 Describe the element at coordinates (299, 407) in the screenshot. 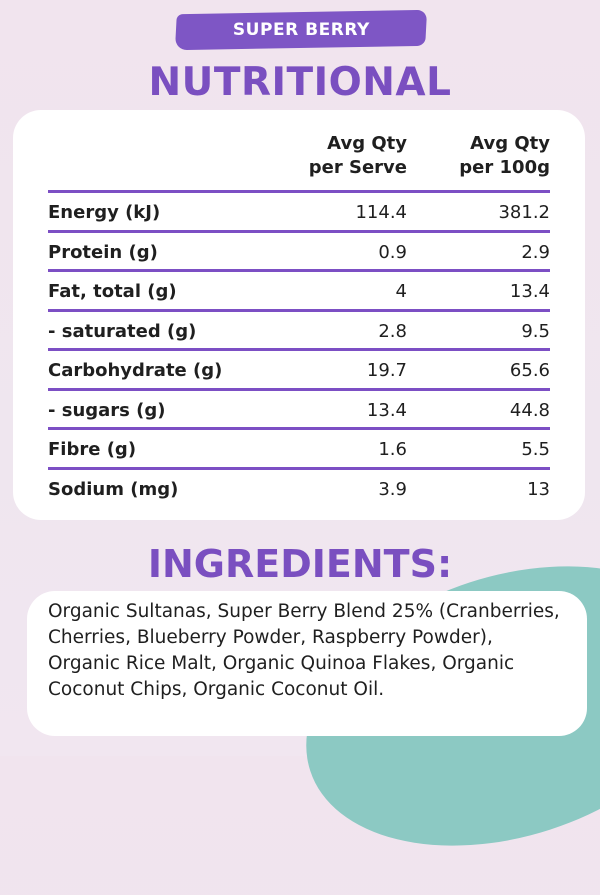

I see `table-row: - sugars (g) 13.4 44.8` at that location.